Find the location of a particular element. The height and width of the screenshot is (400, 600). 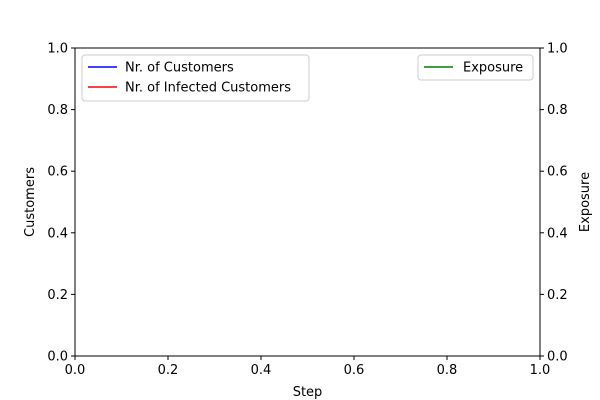

y2-tick-label: 0.6 is located at coordinates (557, 172).